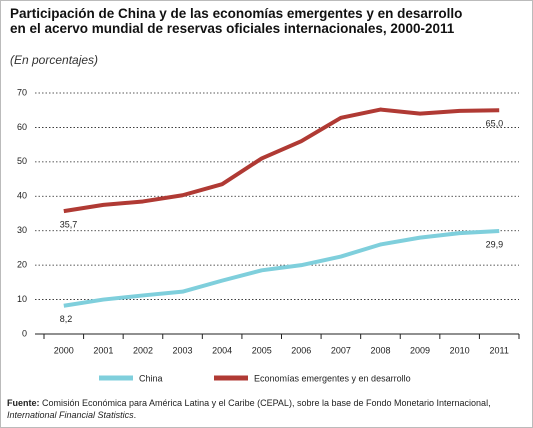 This screenshot has width=533, height=428. What do you see at coordinates (499, 350) in the screenshot?
I see `x-tick-label: 2011` at bounding box center [499, 350].